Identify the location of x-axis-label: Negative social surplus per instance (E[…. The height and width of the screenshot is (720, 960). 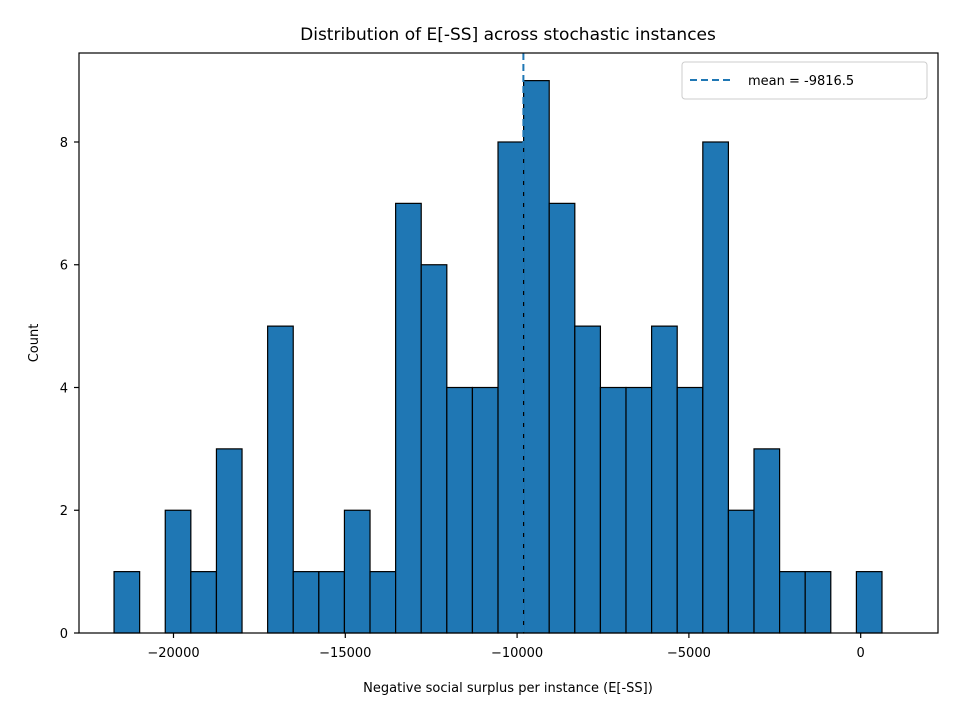
(508, 688).